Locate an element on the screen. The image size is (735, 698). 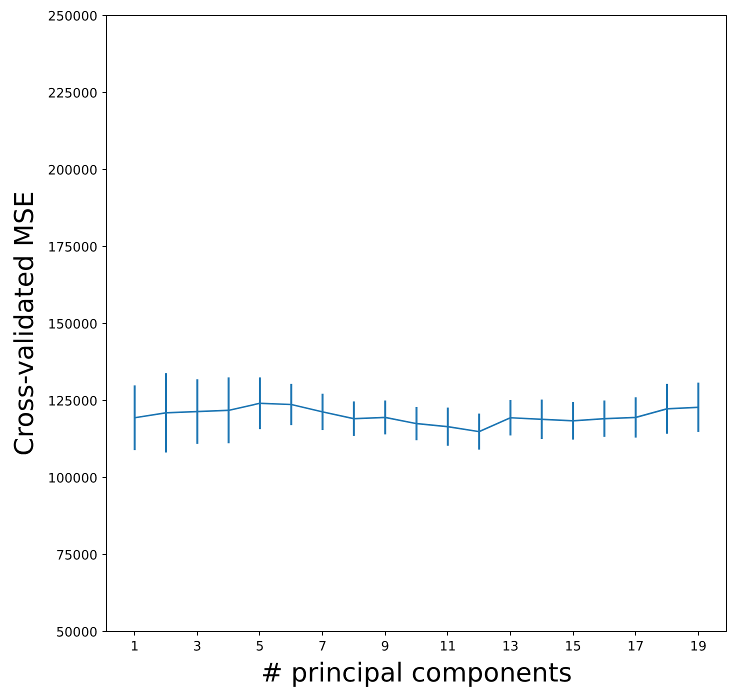
y-tick-label: 175000 is located at coordinates (73, 248).